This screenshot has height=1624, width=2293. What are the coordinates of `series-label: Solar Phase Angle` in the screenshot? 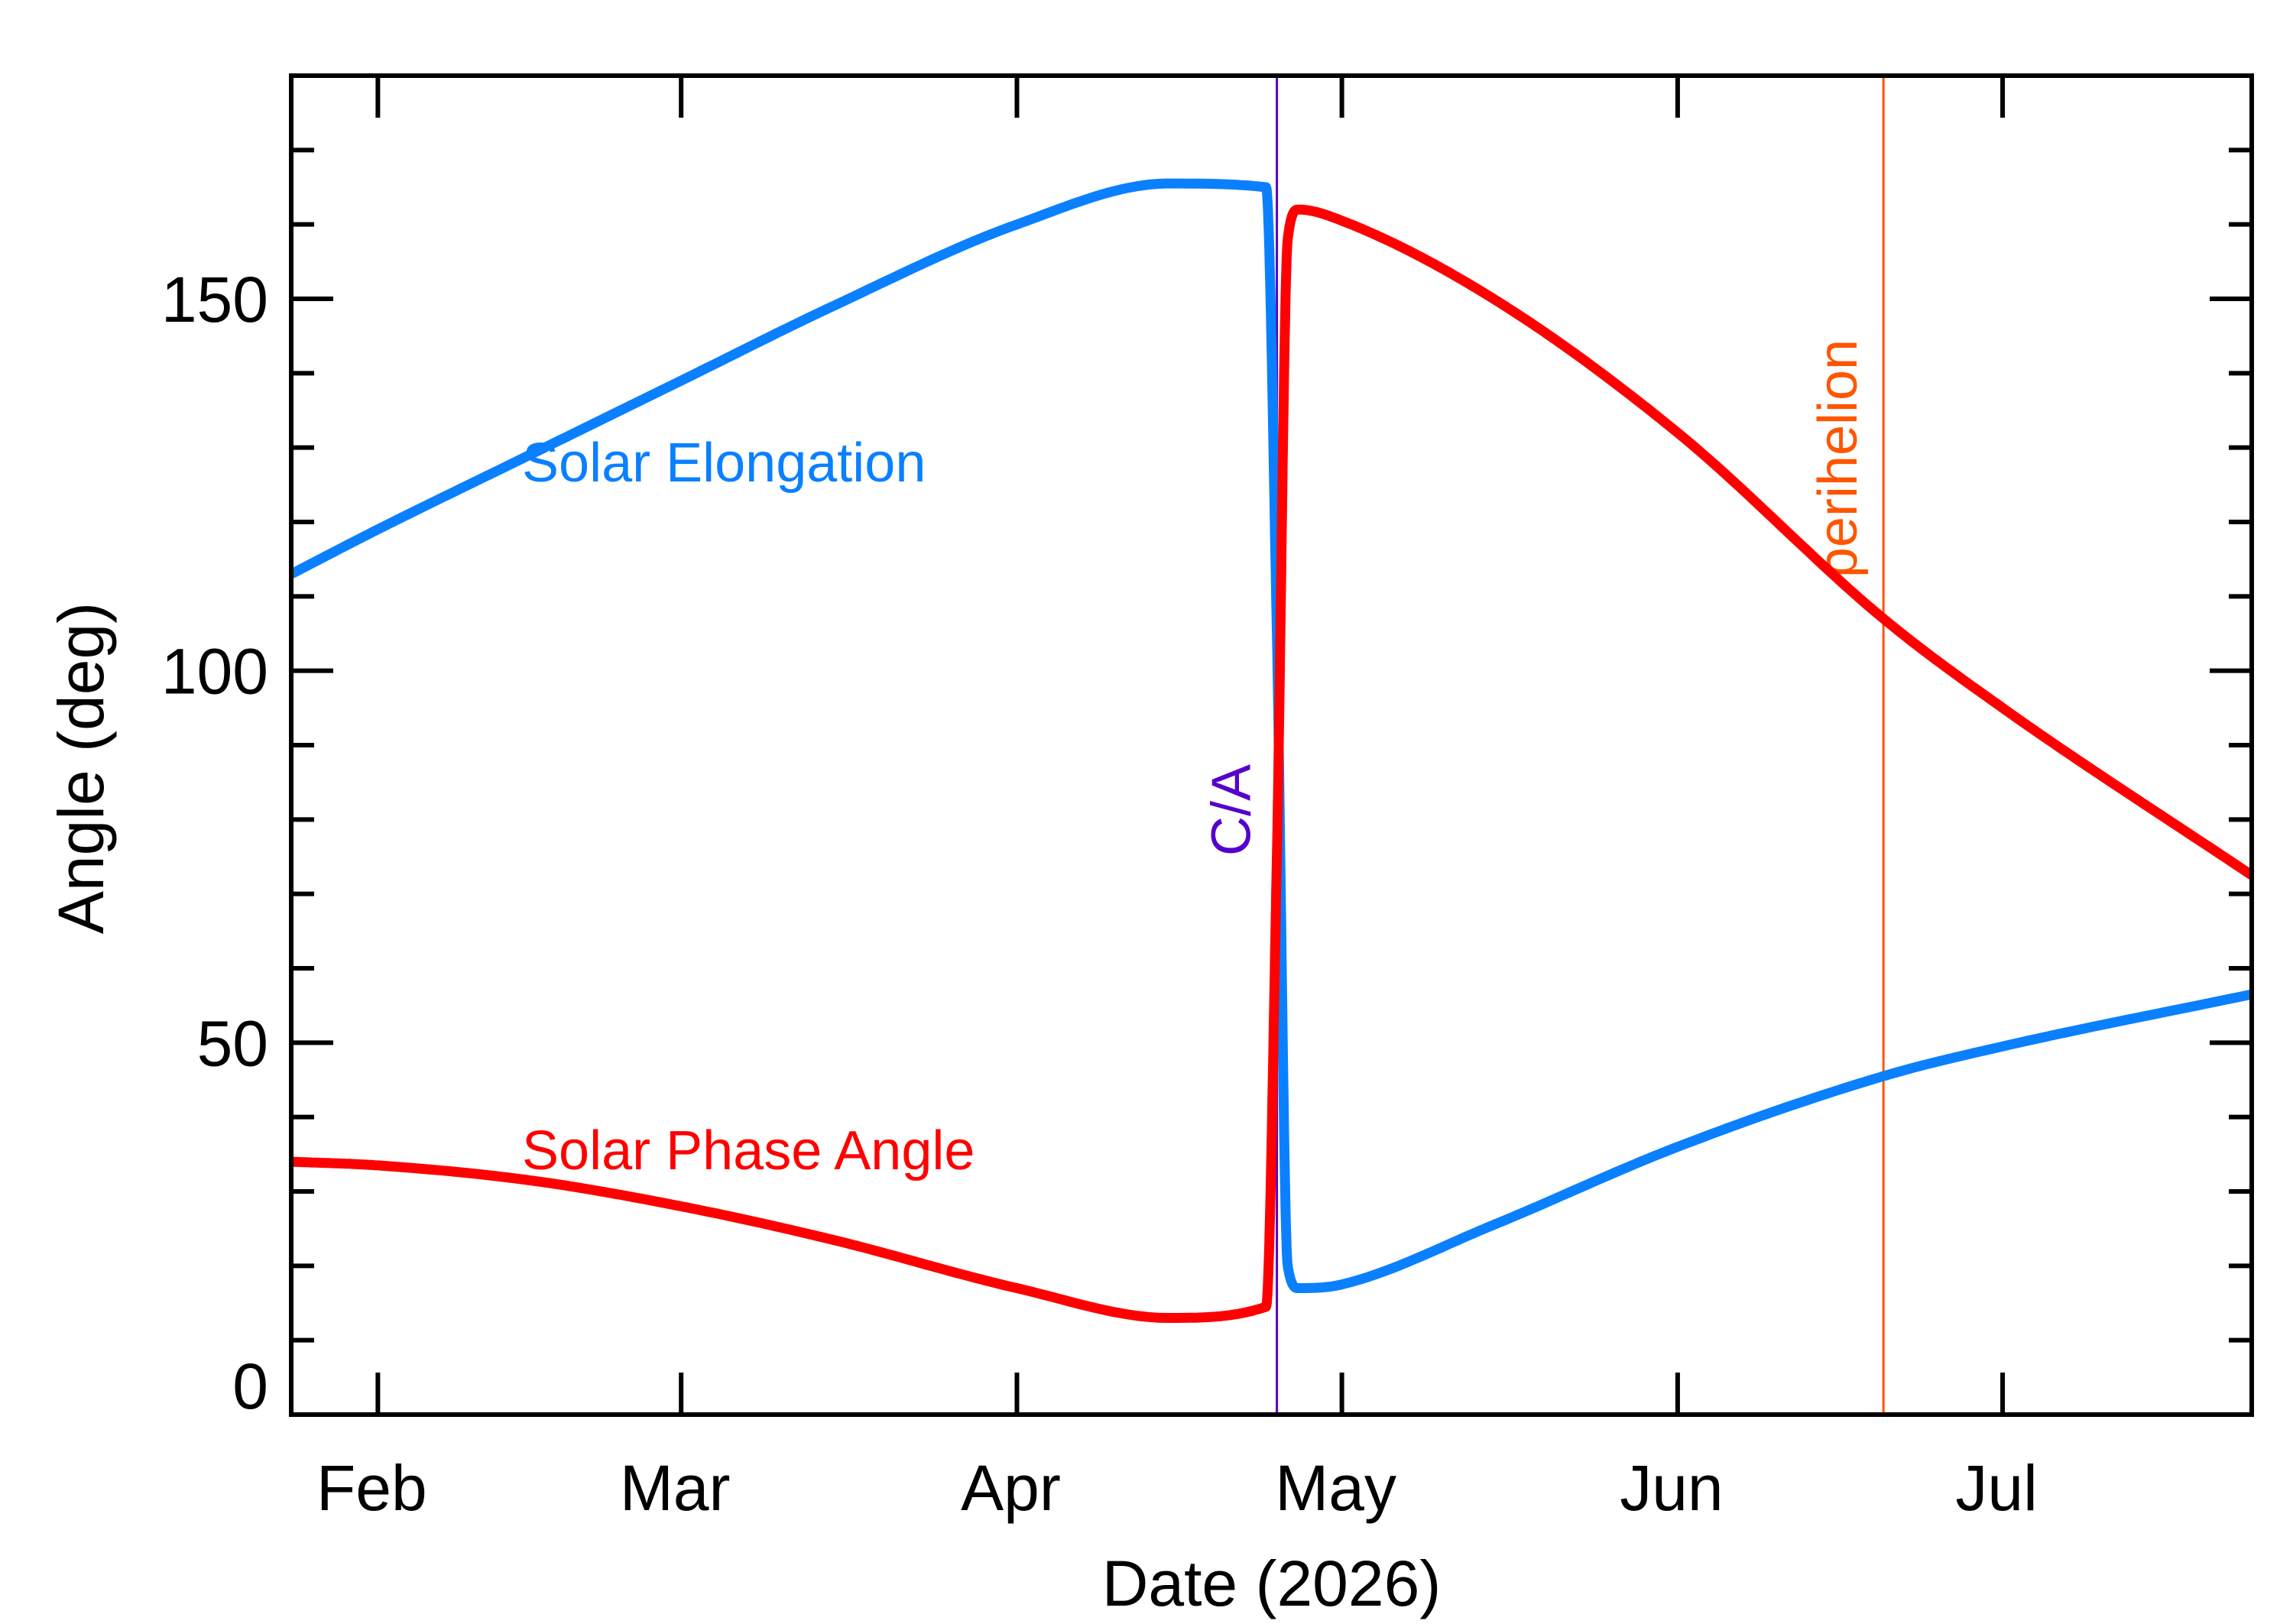 It's located at (748, 1151).